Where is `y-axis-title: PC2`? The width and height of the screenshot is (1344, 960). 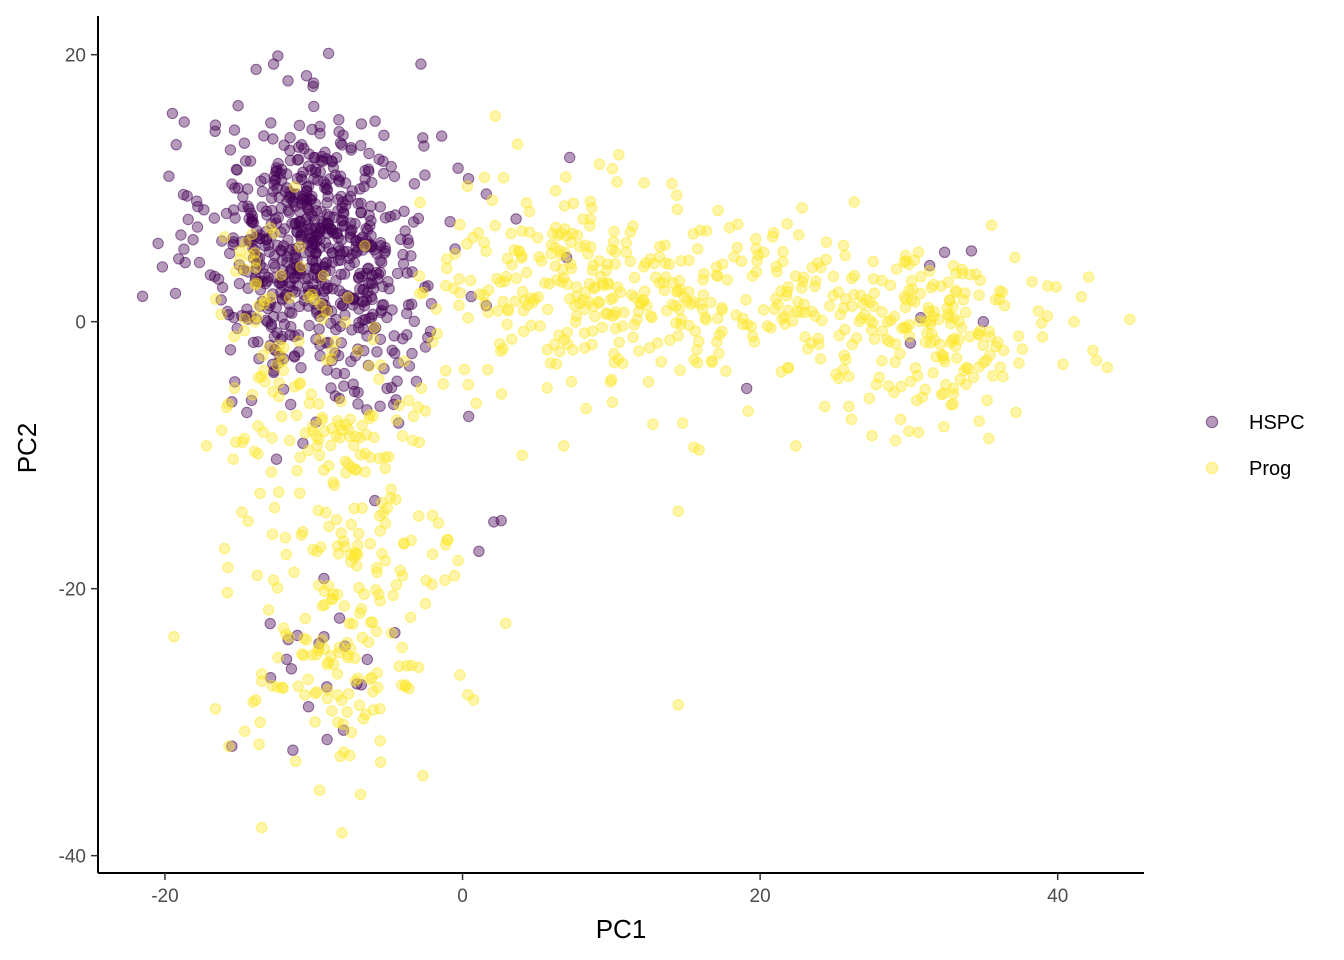
y-axis-title: PC2 is located at coordinates (27, 448).